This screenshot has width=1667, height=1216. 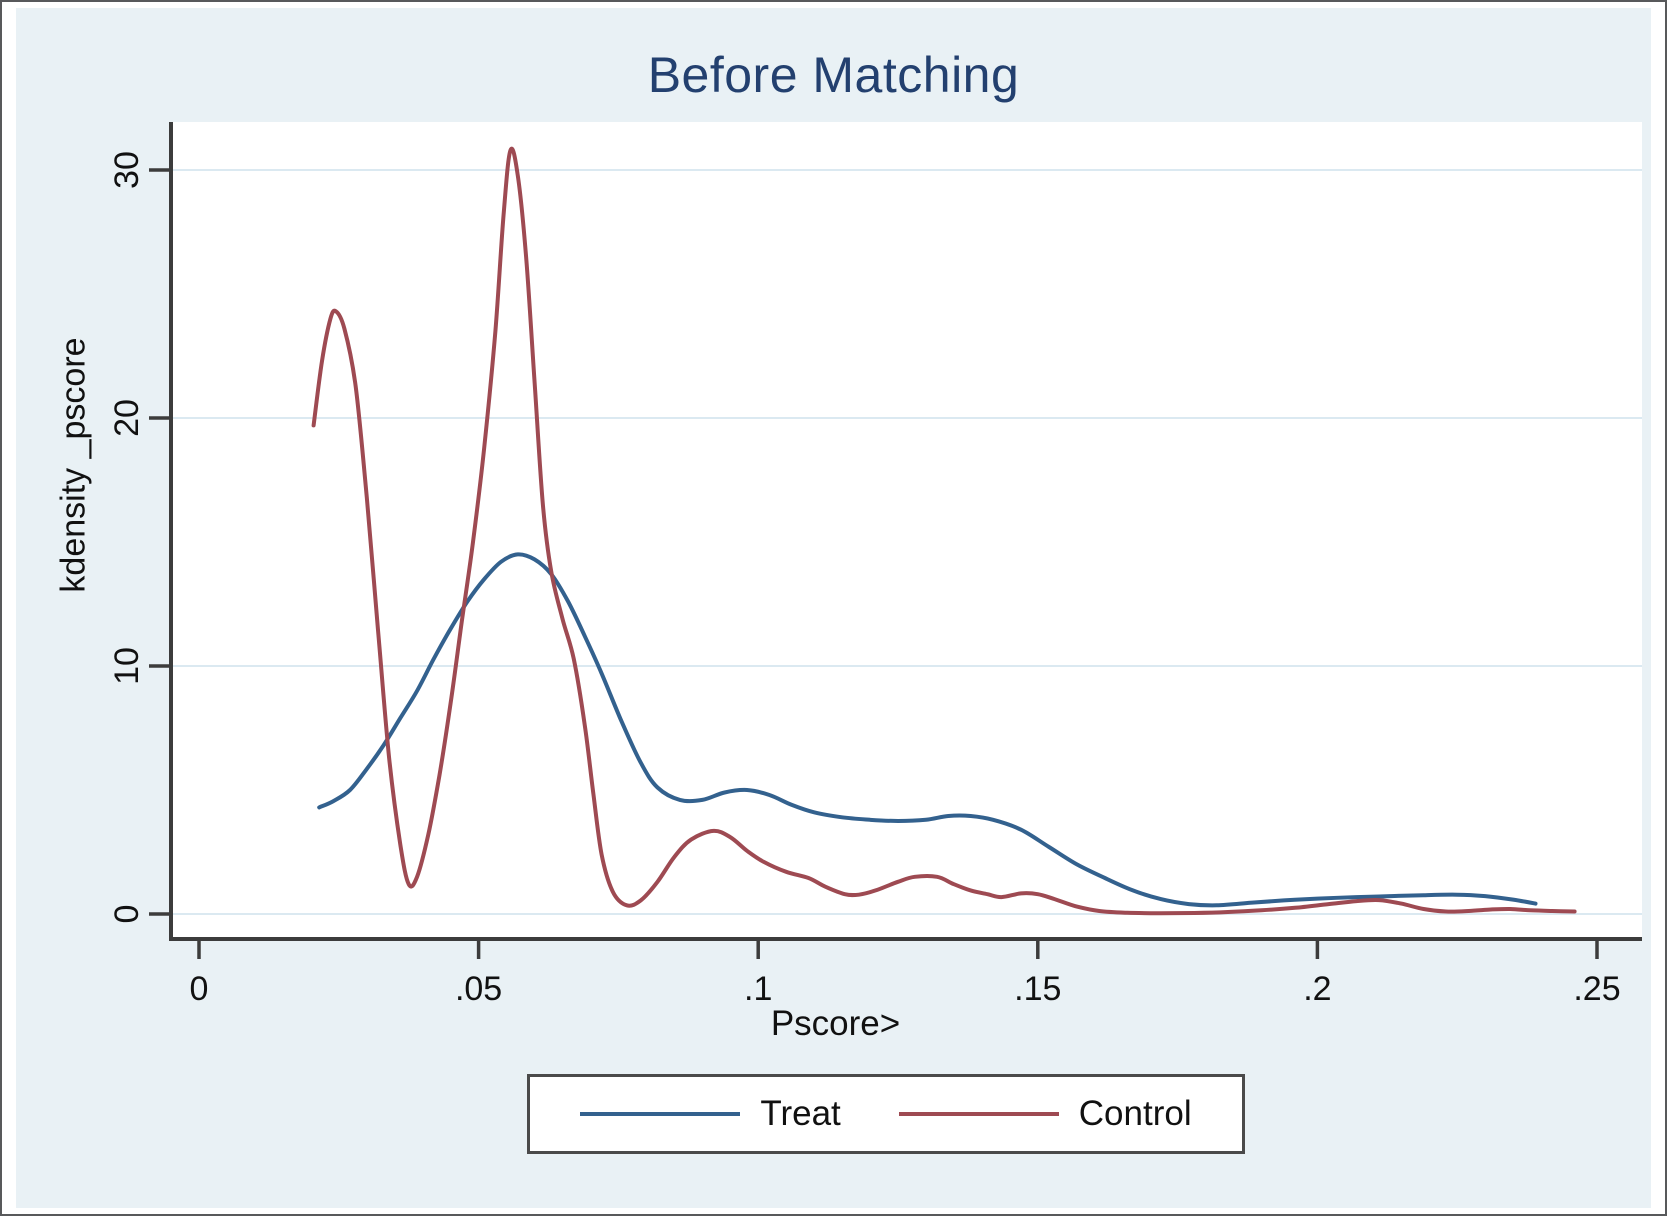 I want to click on legend-label-control: Control, so click(x=1135, y=1113).